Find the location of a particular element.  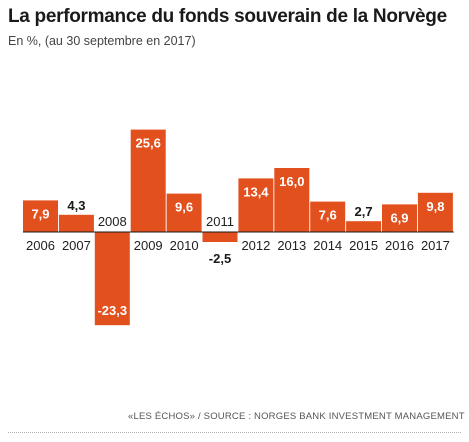

value-label-2008: -23,3 is located at coordinates (112, 310).